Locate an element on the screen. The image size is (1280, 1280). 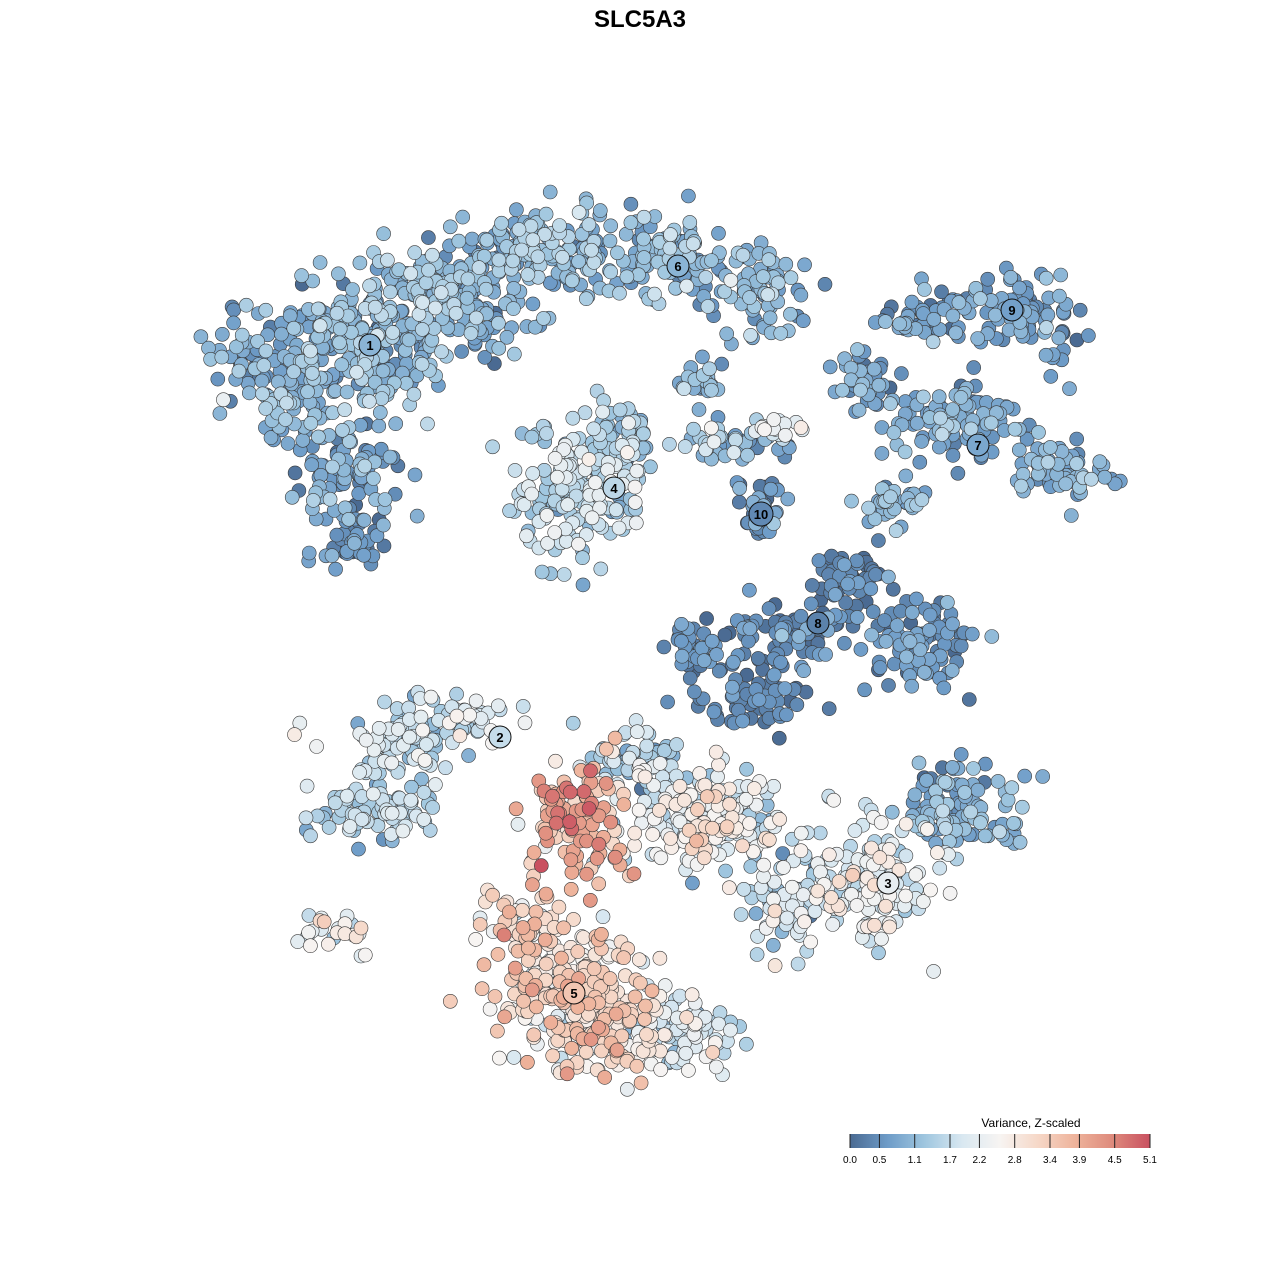
cluster-label-1: 1 is located at coordinates (370, 345).